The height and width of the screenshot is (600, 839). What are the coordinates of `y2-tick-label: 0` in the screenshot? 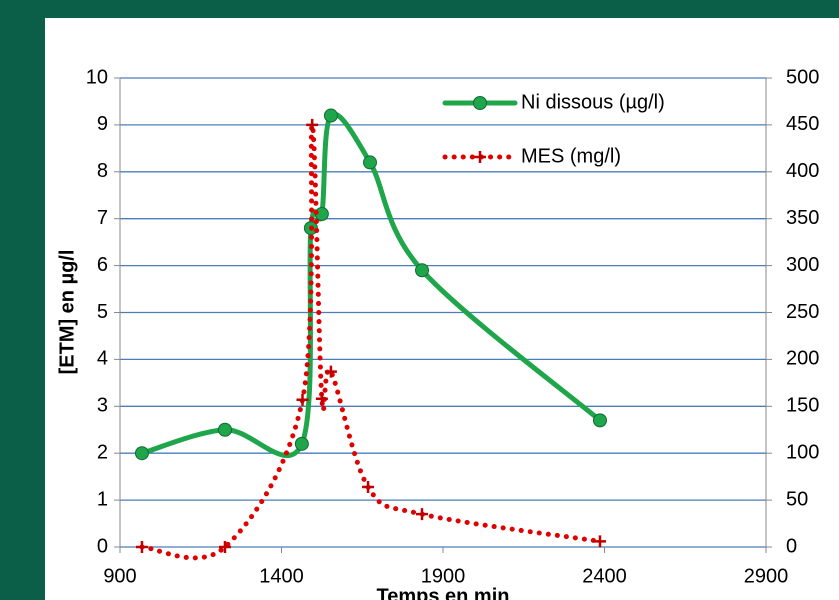 It's located at (791, 546).